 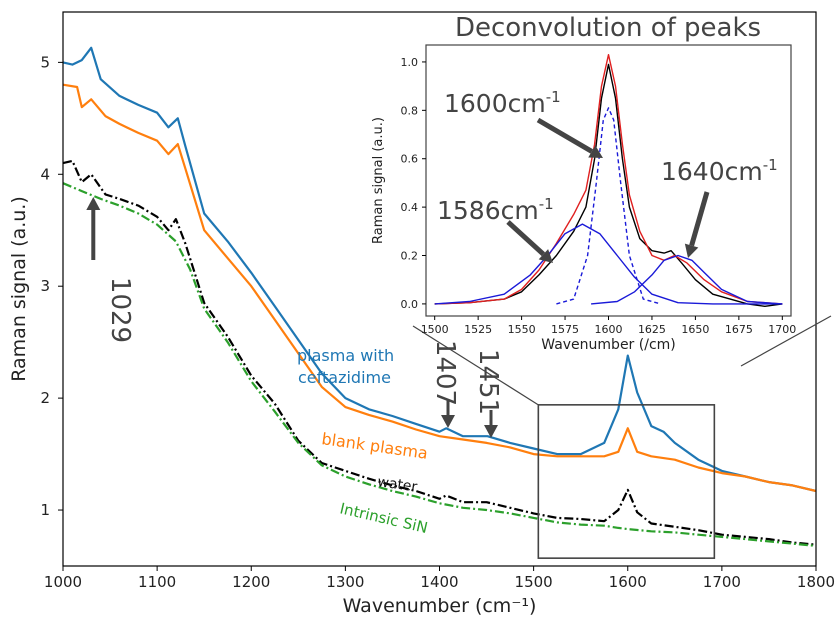 What do you see at coordinates (251, 582) in the screenshot?
I see `x-tick-label: 1200` at bounding box center [251, 582].